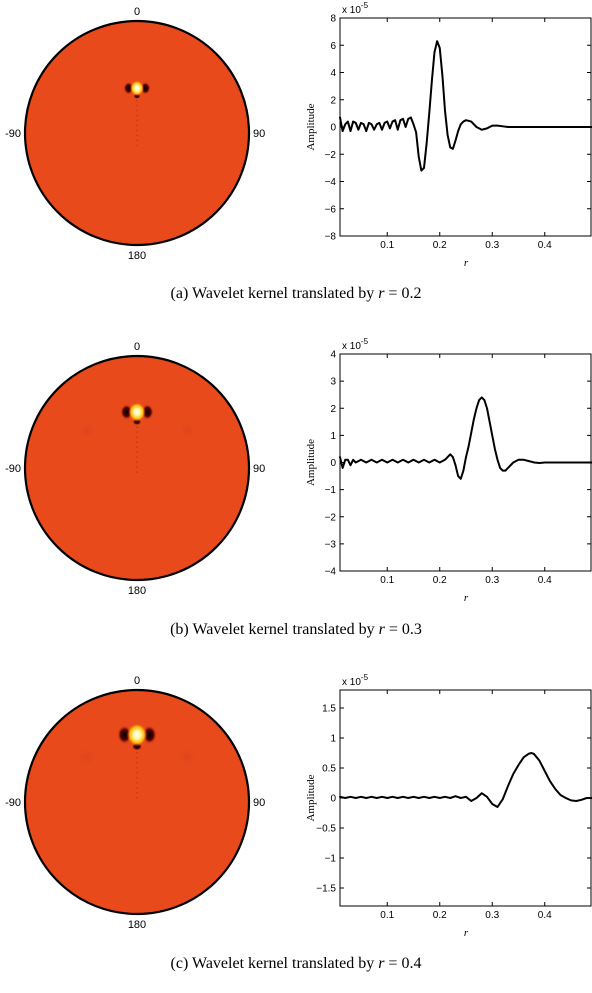  What do you see at coordinates (296, 629) in the screenshot?
I see `caption-b: (b) Wavelet kernel translated by r = 0.3` at bounding box center [296, 629].